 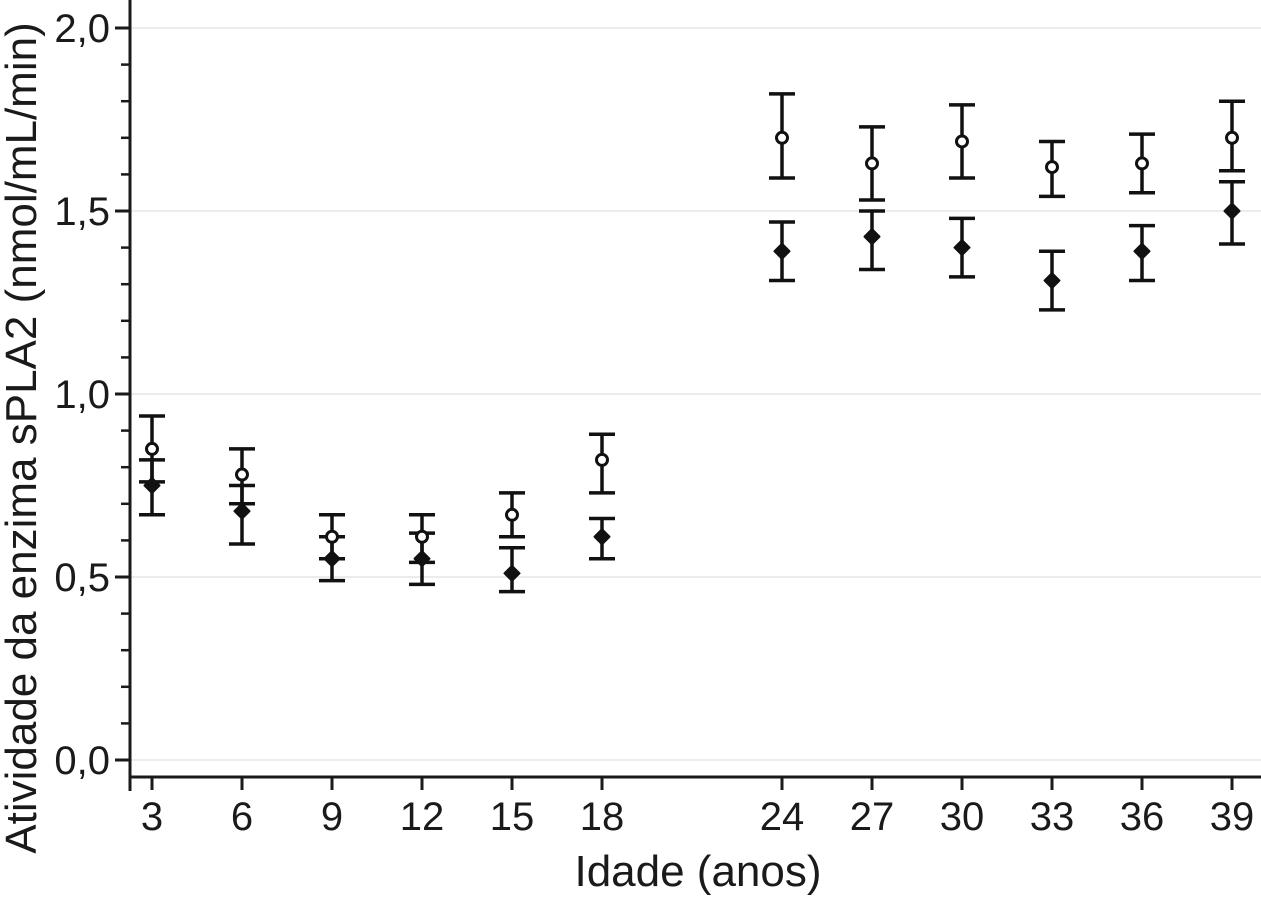 What do you see at coordinates (82, 761) in the screenshot?
I see `y-tick-label: 0,0` at bounding box center [82, 761].